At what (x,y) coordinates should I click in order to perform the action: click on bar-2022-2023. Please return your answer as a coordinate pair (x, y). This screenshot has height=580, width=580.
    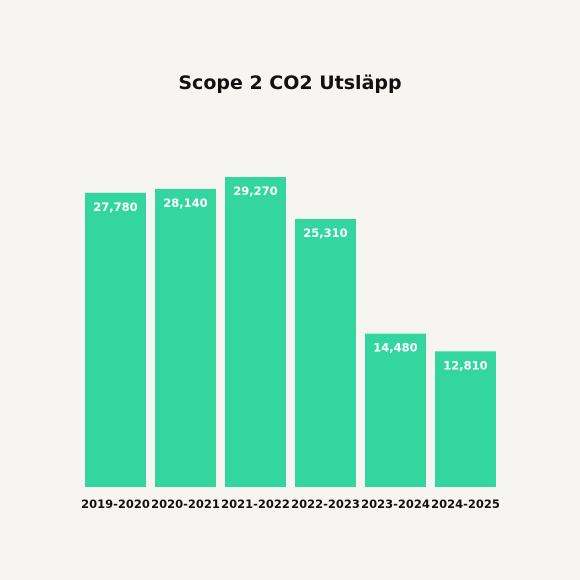
    Looking at the image, I should click on (325, 352).